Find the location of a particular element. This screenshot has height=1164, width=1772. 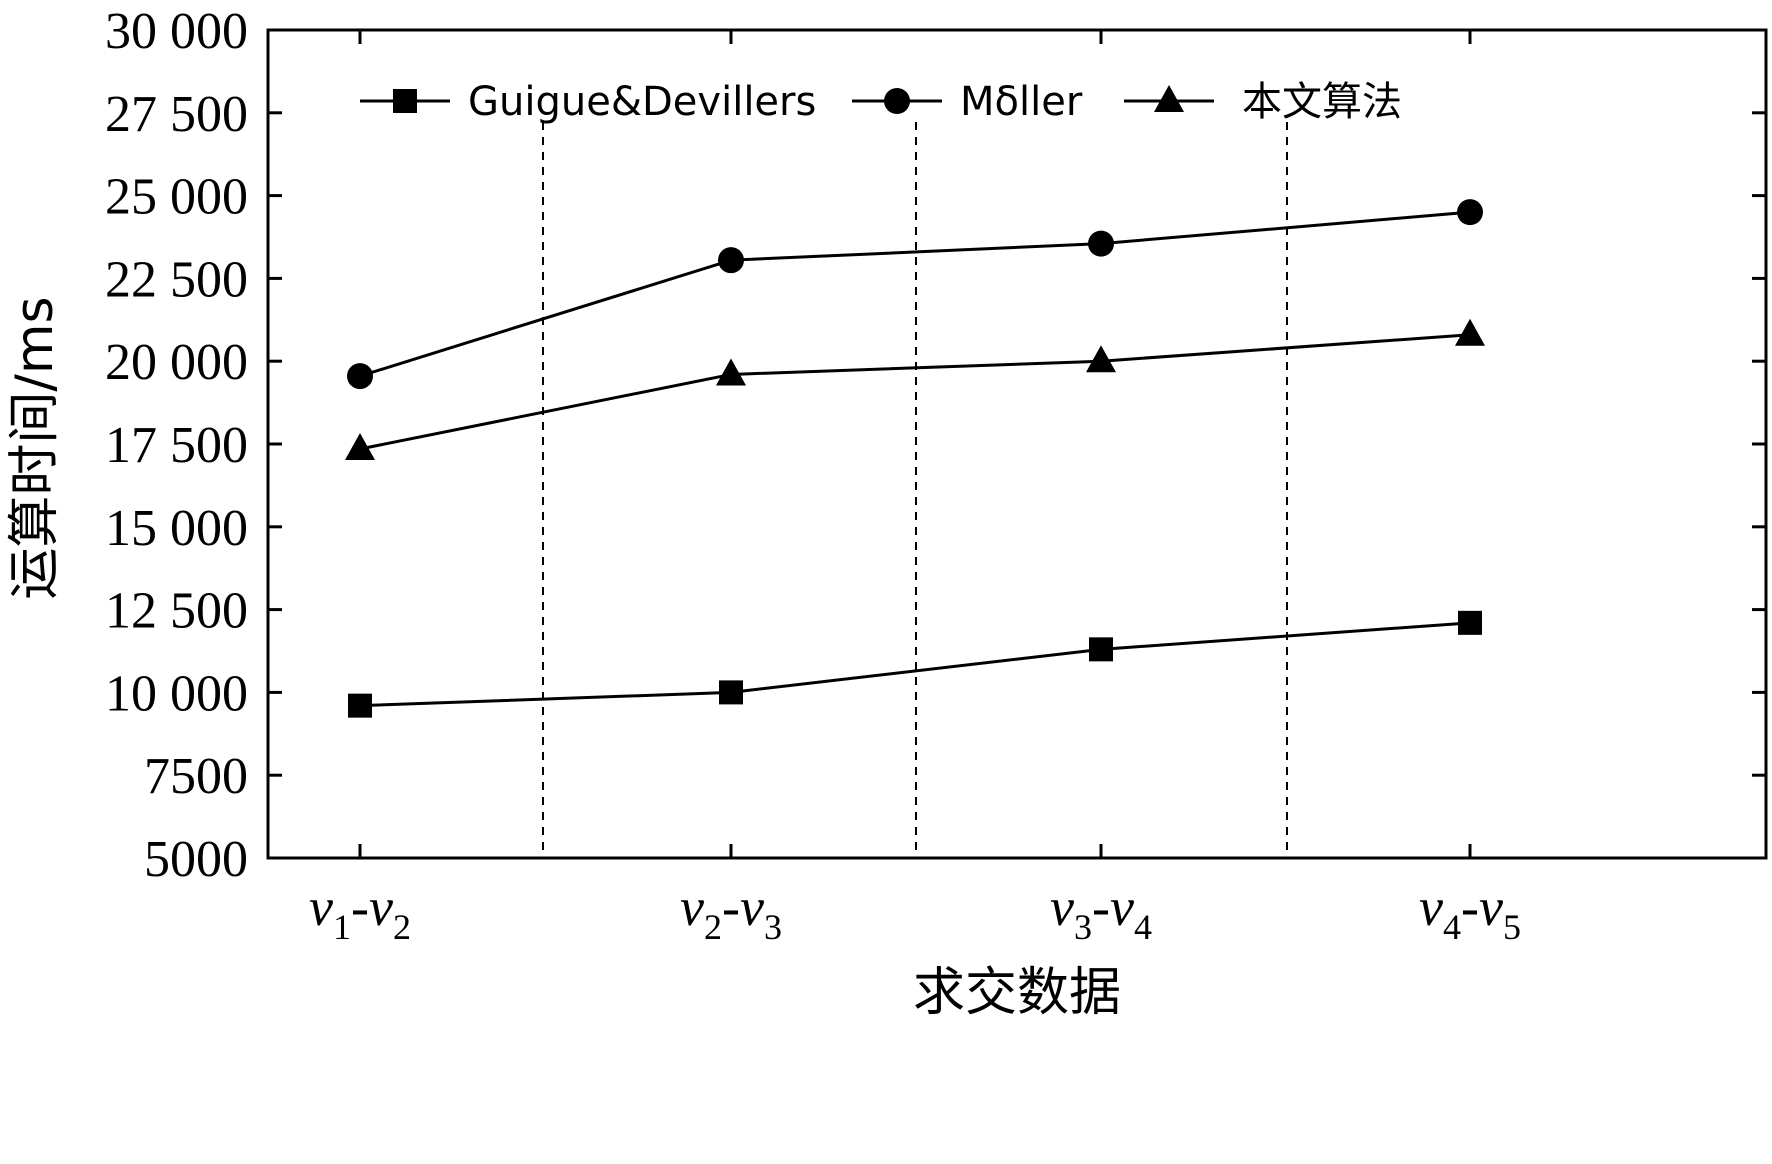

series-line-circle is located at coordinates (915, 294).